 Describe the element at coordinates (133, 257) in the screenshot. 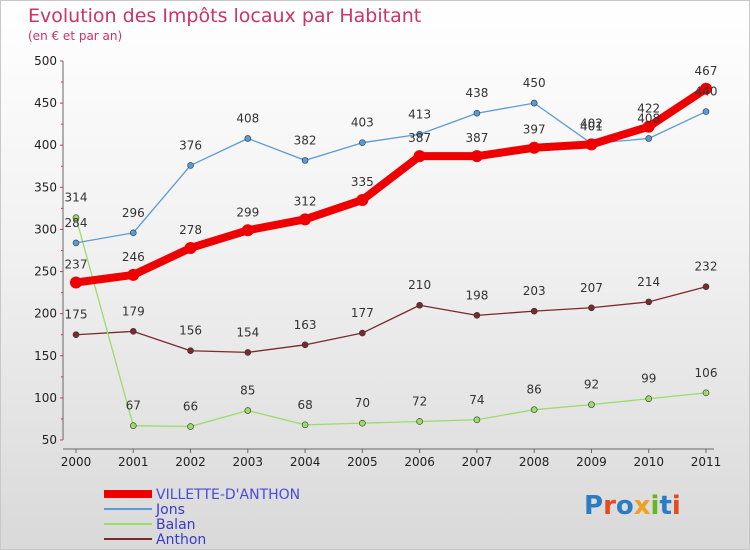

I see `data-label: 246` at that location.